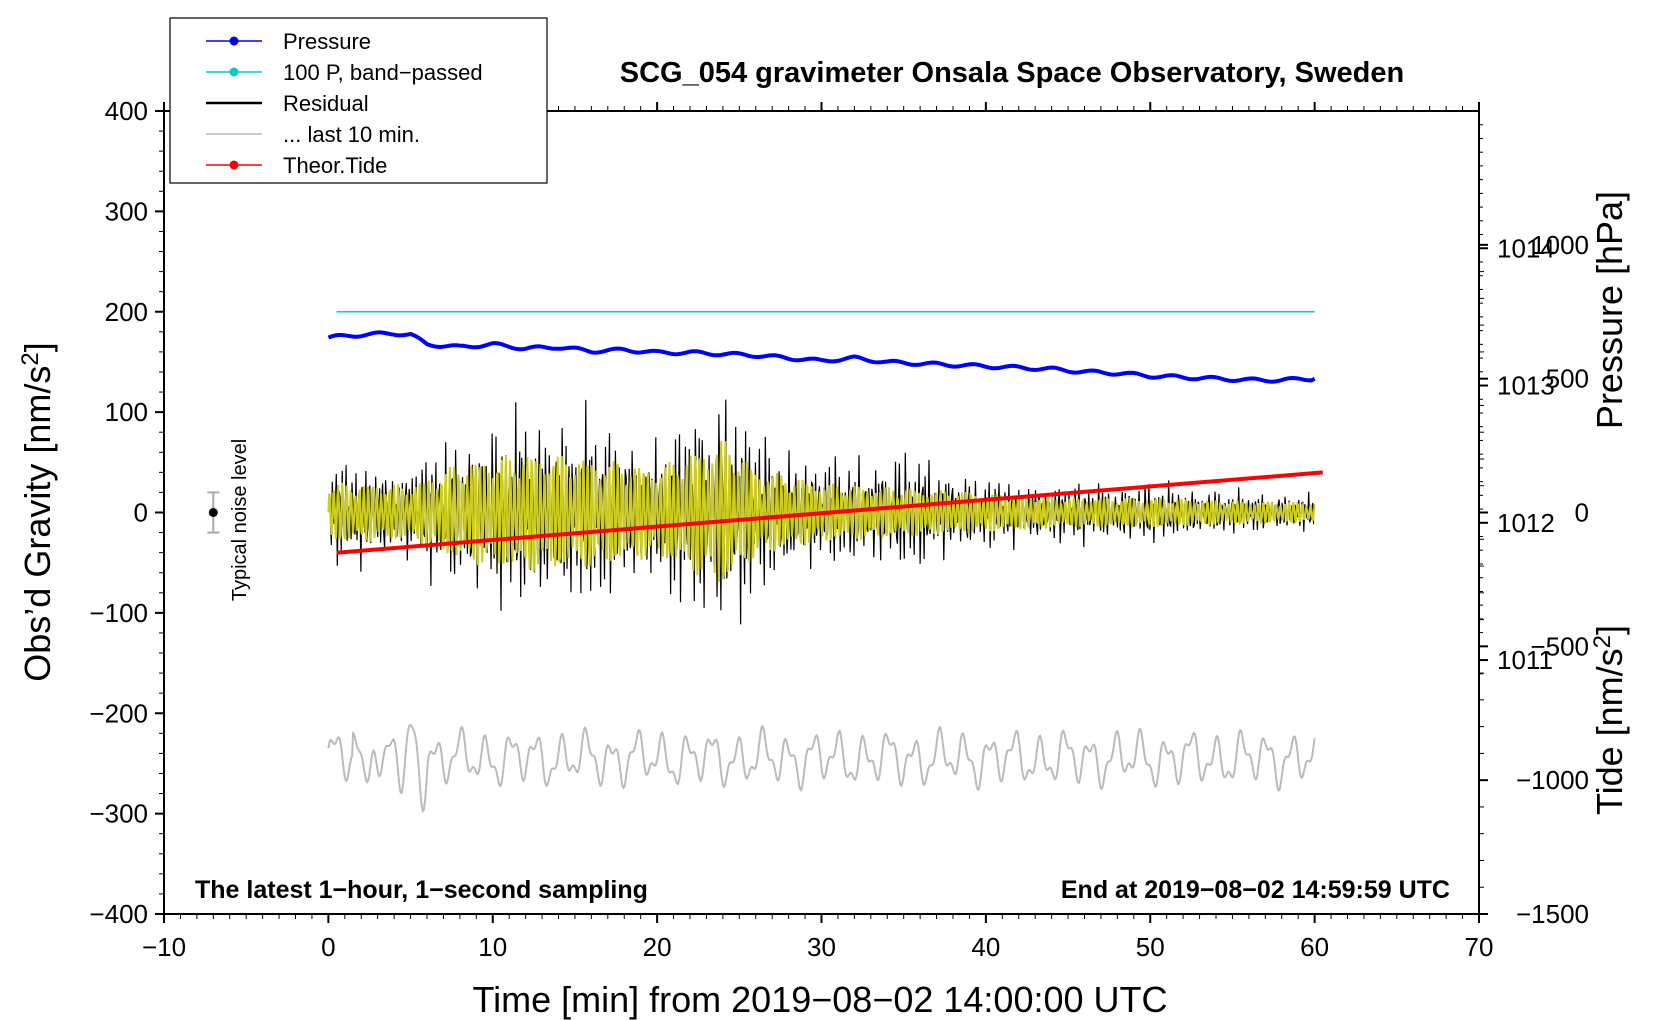 This screenshot has height=1020, width=1660. Describe the element at coordinates (1609, 310) in the screenshot. I see `pressure-axis-label: Pressure [hPa]` at that location.